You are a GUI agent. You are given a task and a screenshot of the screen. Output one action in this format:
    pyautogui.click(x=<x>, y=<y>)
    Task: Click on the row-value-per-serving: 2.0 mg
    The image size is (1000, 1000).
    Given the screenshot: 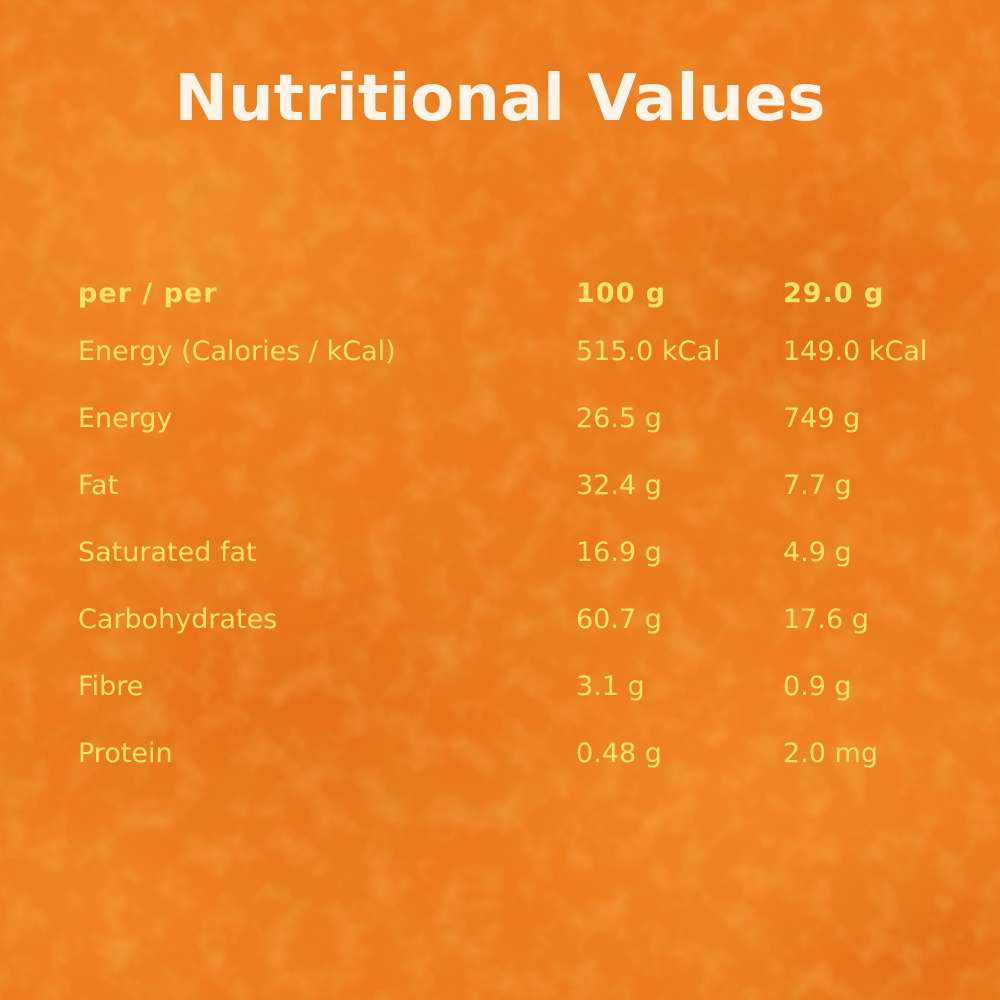 What is the action you would take?
    pyautogui.click(x=830, y=753)
    